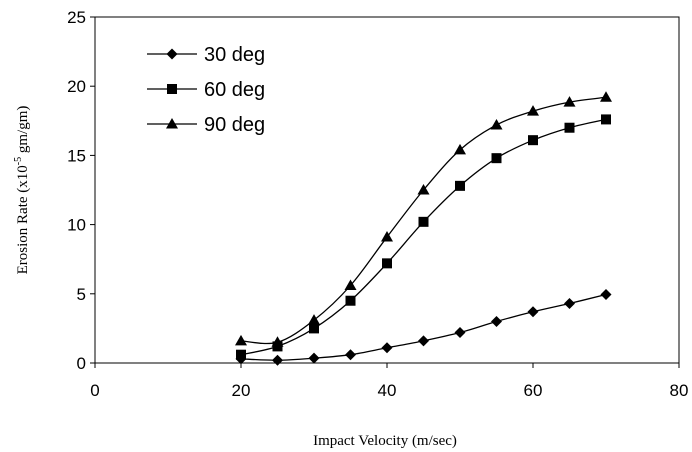 The width and height of the screenshot is (692, 452). What do you see at coordinates (76, 155) in the screenshot?
I see `y-tick-label: 15` at bounding box center [76, 155].